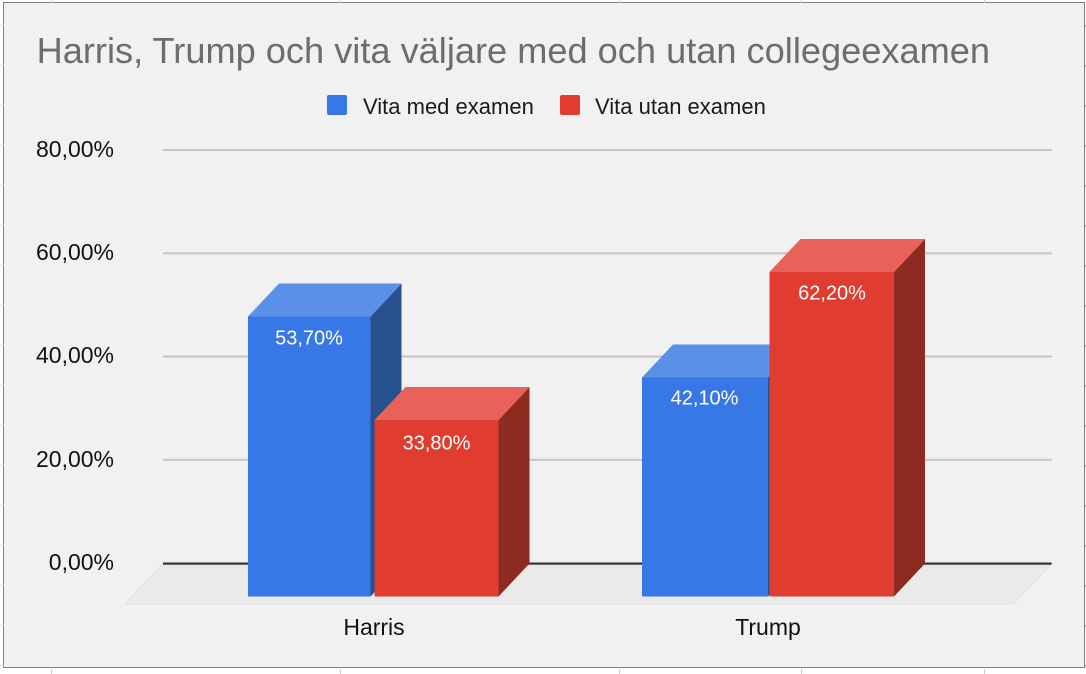 Image resolution: width=1086 pixels, height=674 pixels. What do you see at coordinates (705, 399) in the screenshot?
I see `svg-text: 42,10%` at bounding box center [705, 399].